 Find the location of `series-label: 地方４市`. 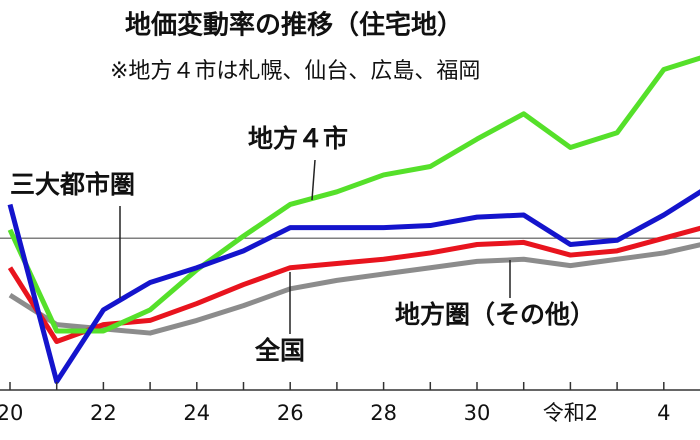

series-label: 地方４市 is located at coordinates (298, 138).